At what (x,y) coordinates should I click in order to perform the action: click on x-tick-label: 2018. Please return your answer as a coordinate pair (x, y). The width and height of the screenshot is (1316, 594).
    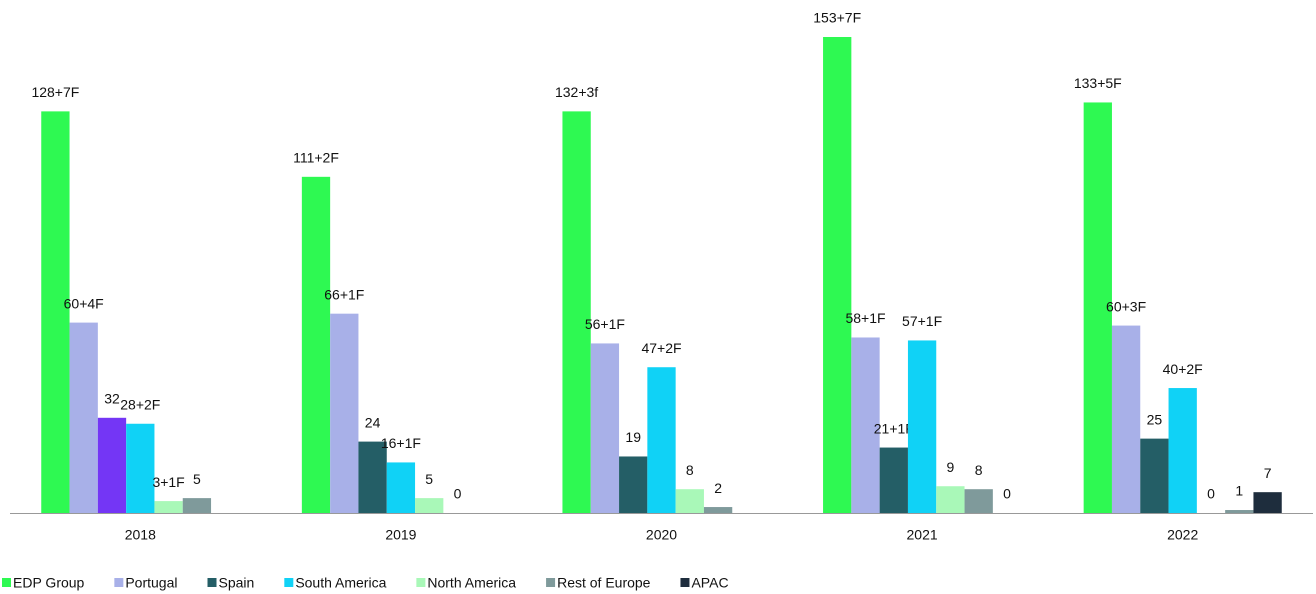
    Looking at the image, I should click on (140, 535).